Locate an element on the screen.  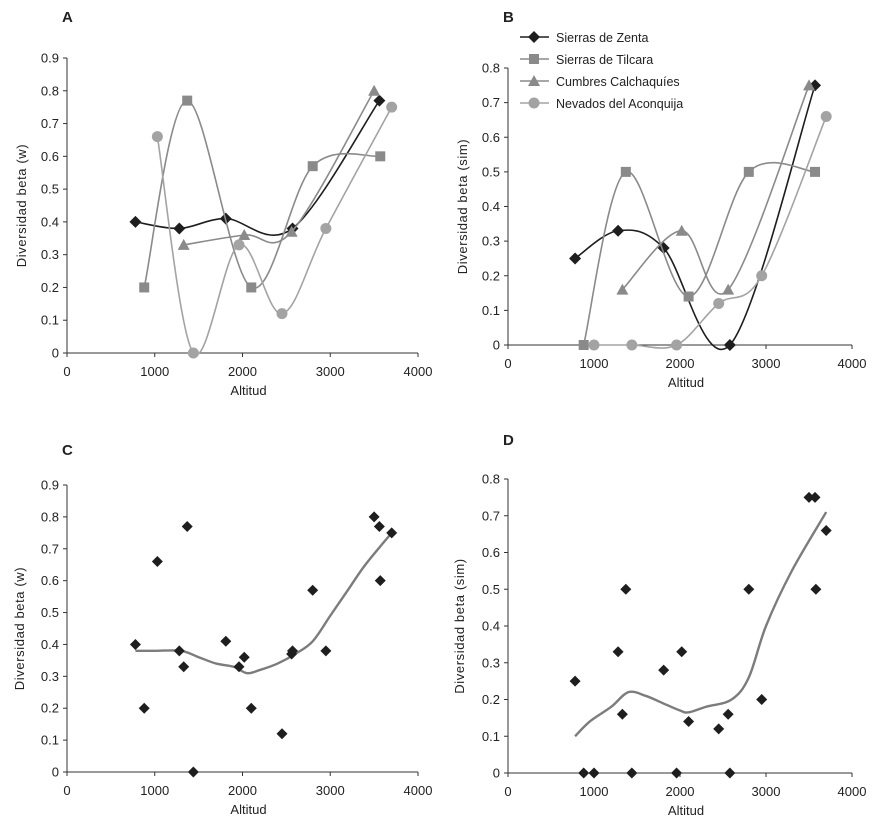
legend-item-aconquija: Nevados del Aconquija is located at coordinates (619, 104).